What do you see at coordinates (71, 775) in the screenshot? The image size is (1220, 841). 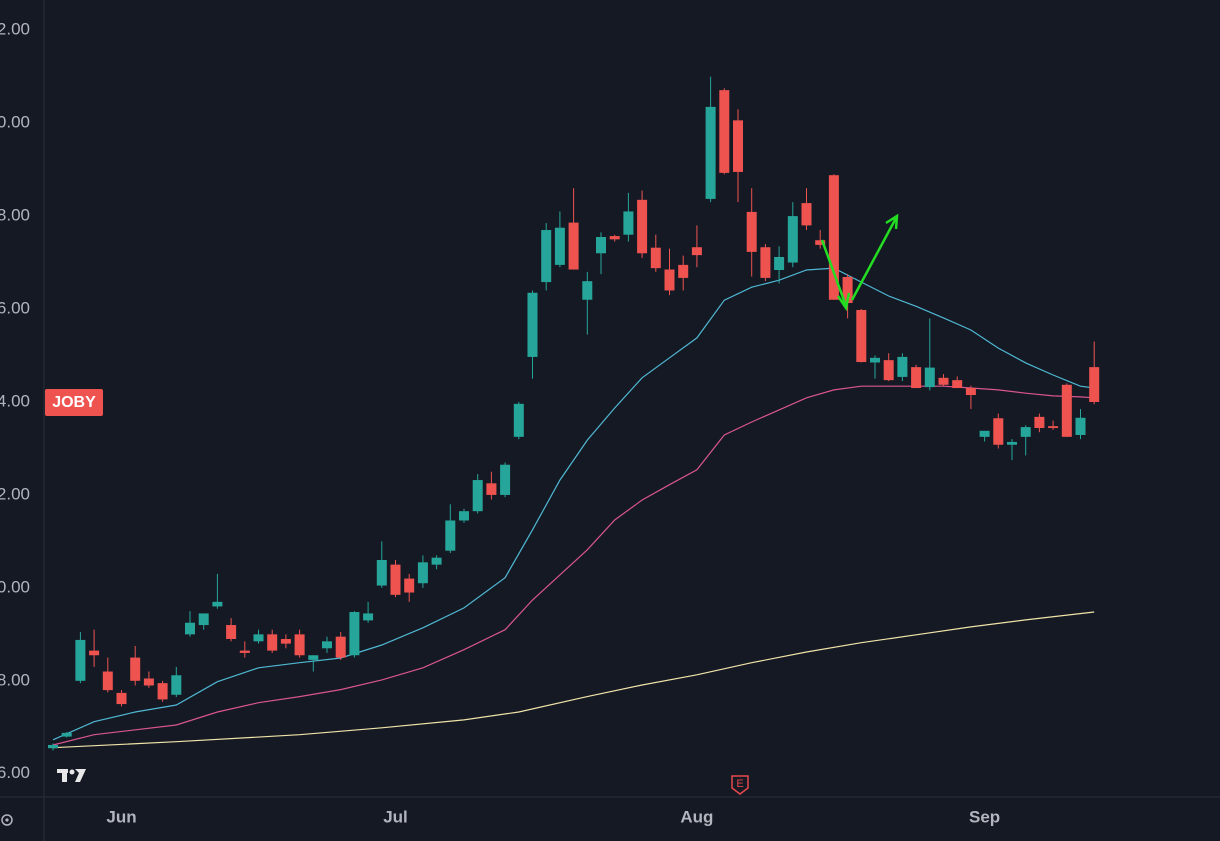 I see `logo` at bounding box center [71, 775].